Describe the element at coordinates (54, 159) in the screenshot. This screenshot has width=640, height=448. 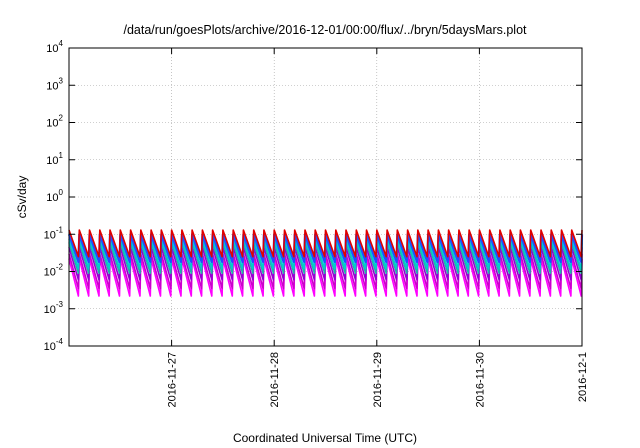
I see `y-tick-label: 10¹` at that location.